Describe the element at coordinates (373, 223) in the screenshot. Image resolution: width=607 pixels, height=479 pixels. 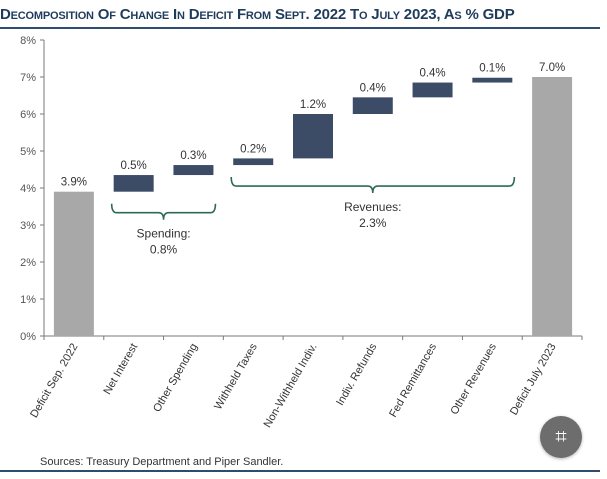
I see `group-value: 2.3%` at that location.